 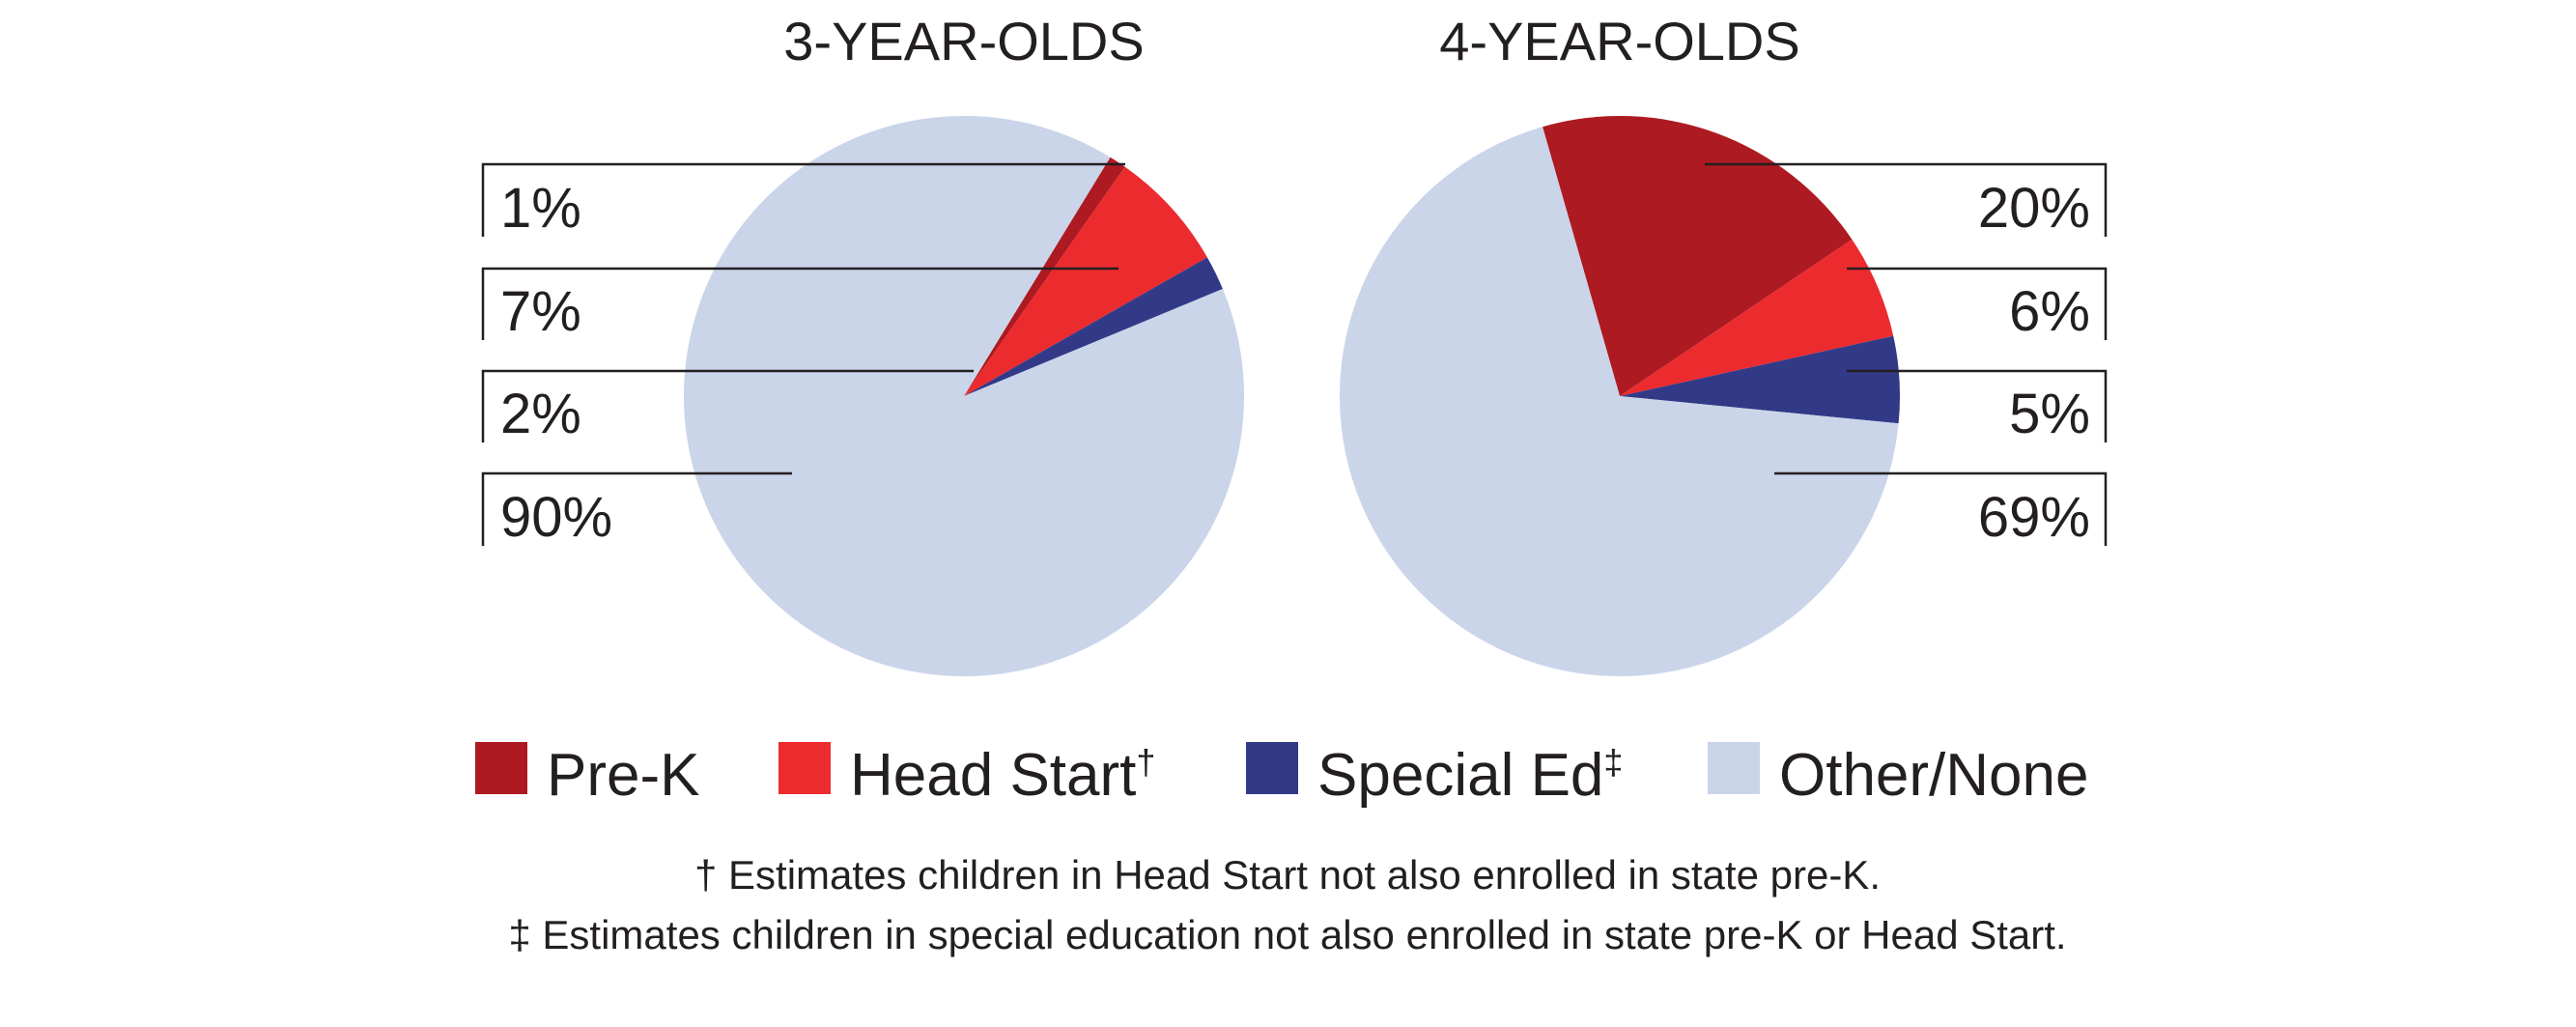 What do you see at coordinates (540, 208) in the screenshot?
I see `pct-label-pre-k: 1%` at bounding box center [540, 208].